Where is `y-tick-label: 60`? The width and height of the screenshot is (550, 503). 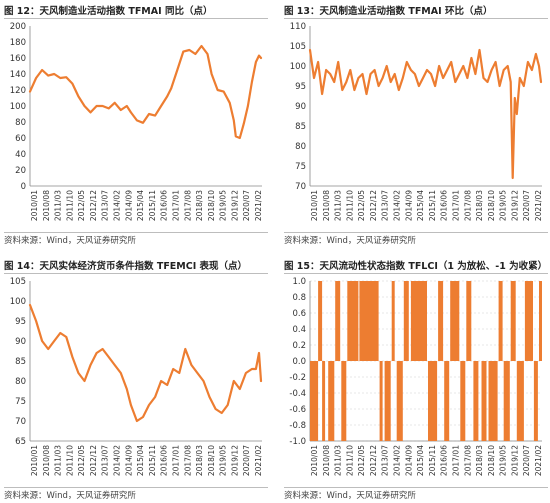 y-tick-label: 60 is located at coordinates (20, 139).